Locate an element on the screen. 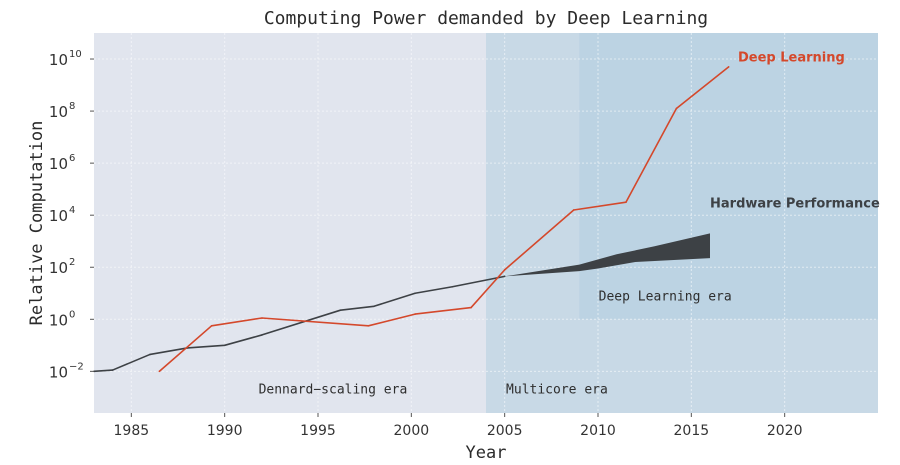  y-tick-exponent: 2 is located at coordinates (72, 262).